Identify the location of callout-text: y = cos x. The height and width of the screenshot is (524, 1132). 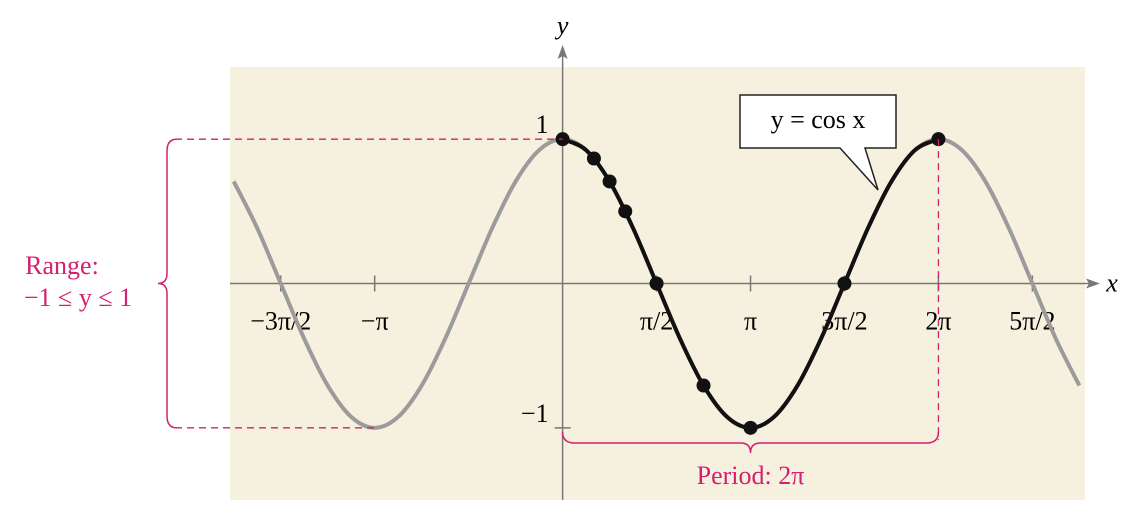
(818, 119).